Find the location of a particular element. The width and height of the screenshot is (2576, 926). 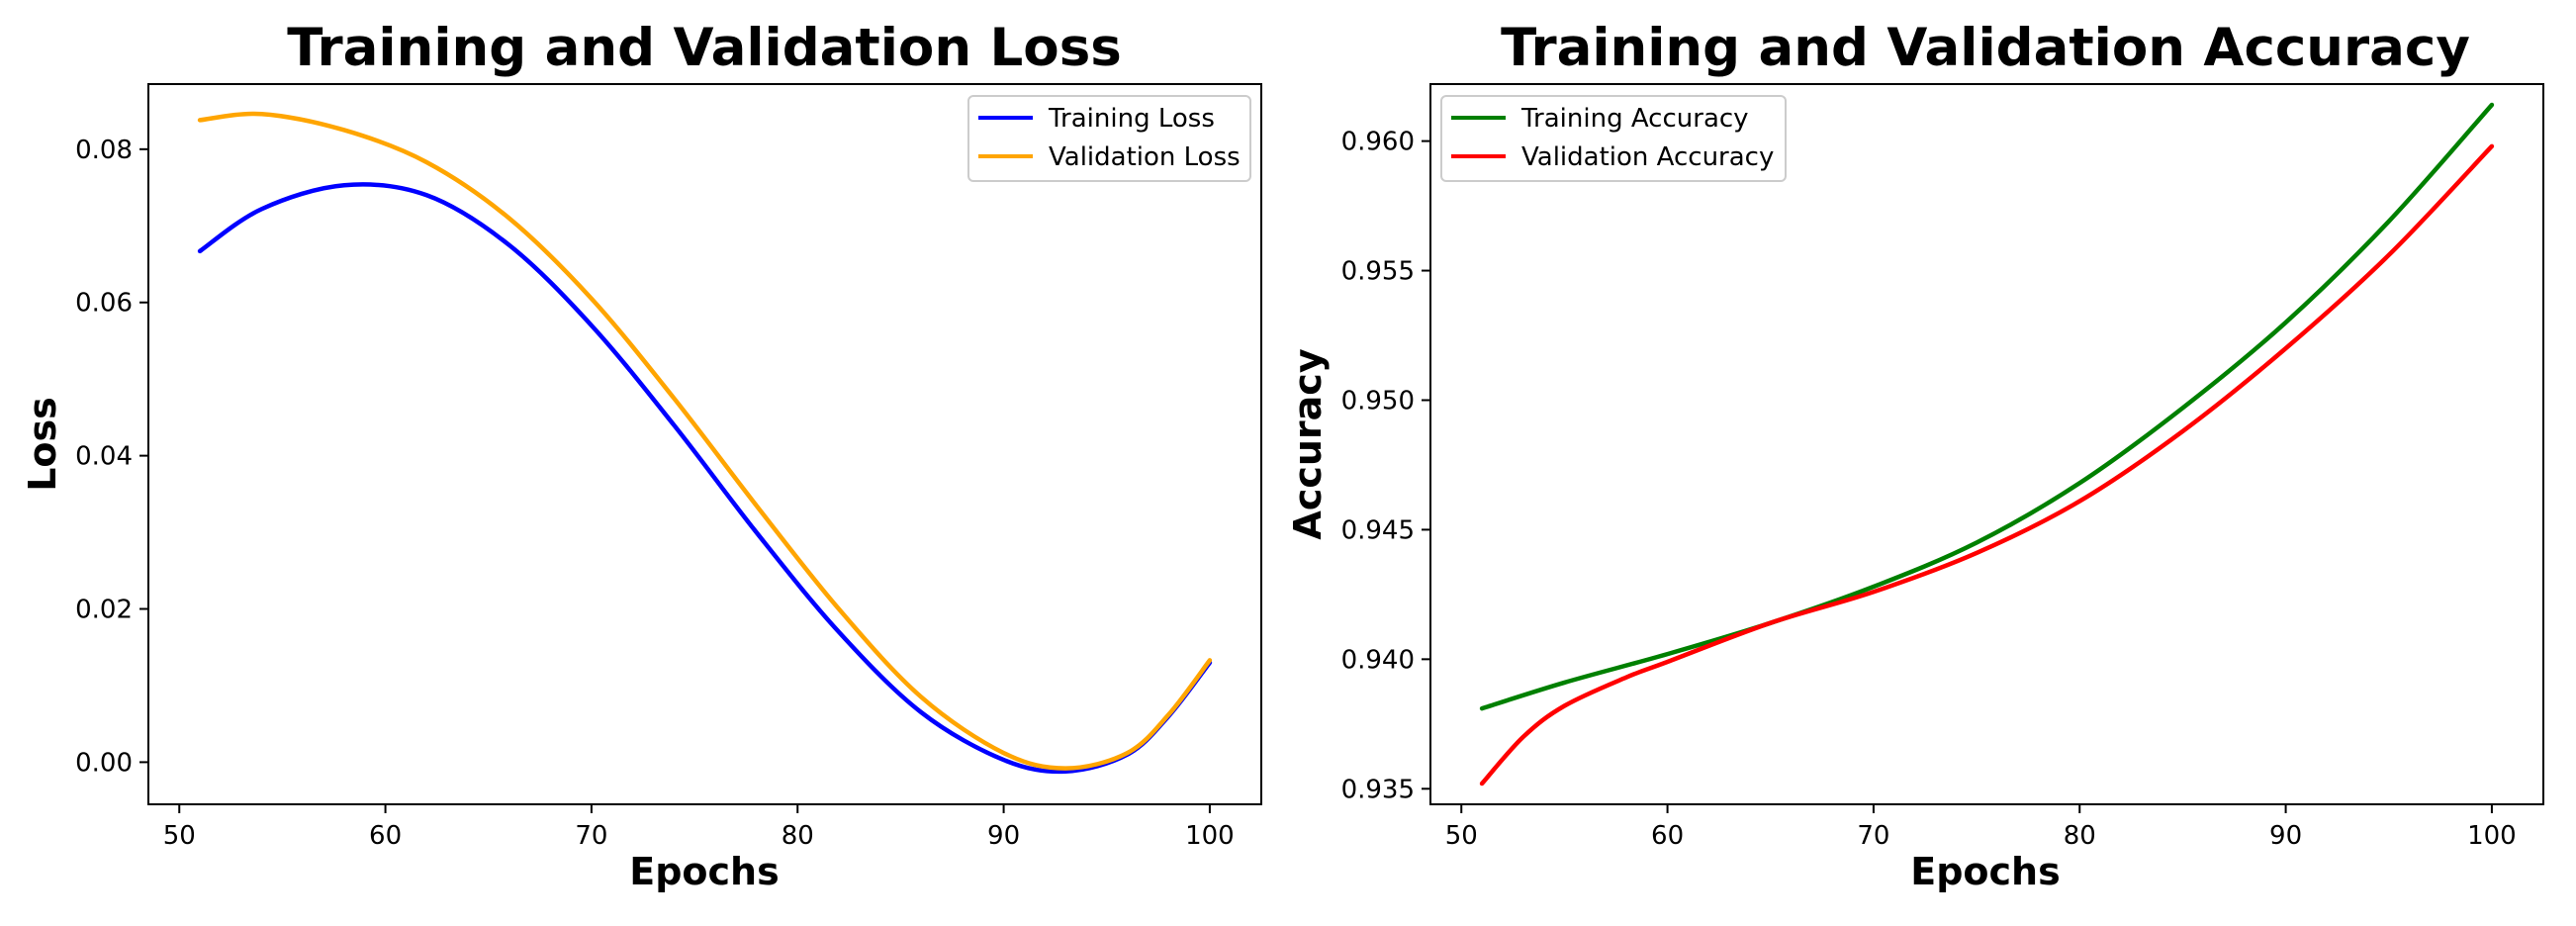

accuracy-y-tick-label: 0.960 is located at coordinates (1378, 142).